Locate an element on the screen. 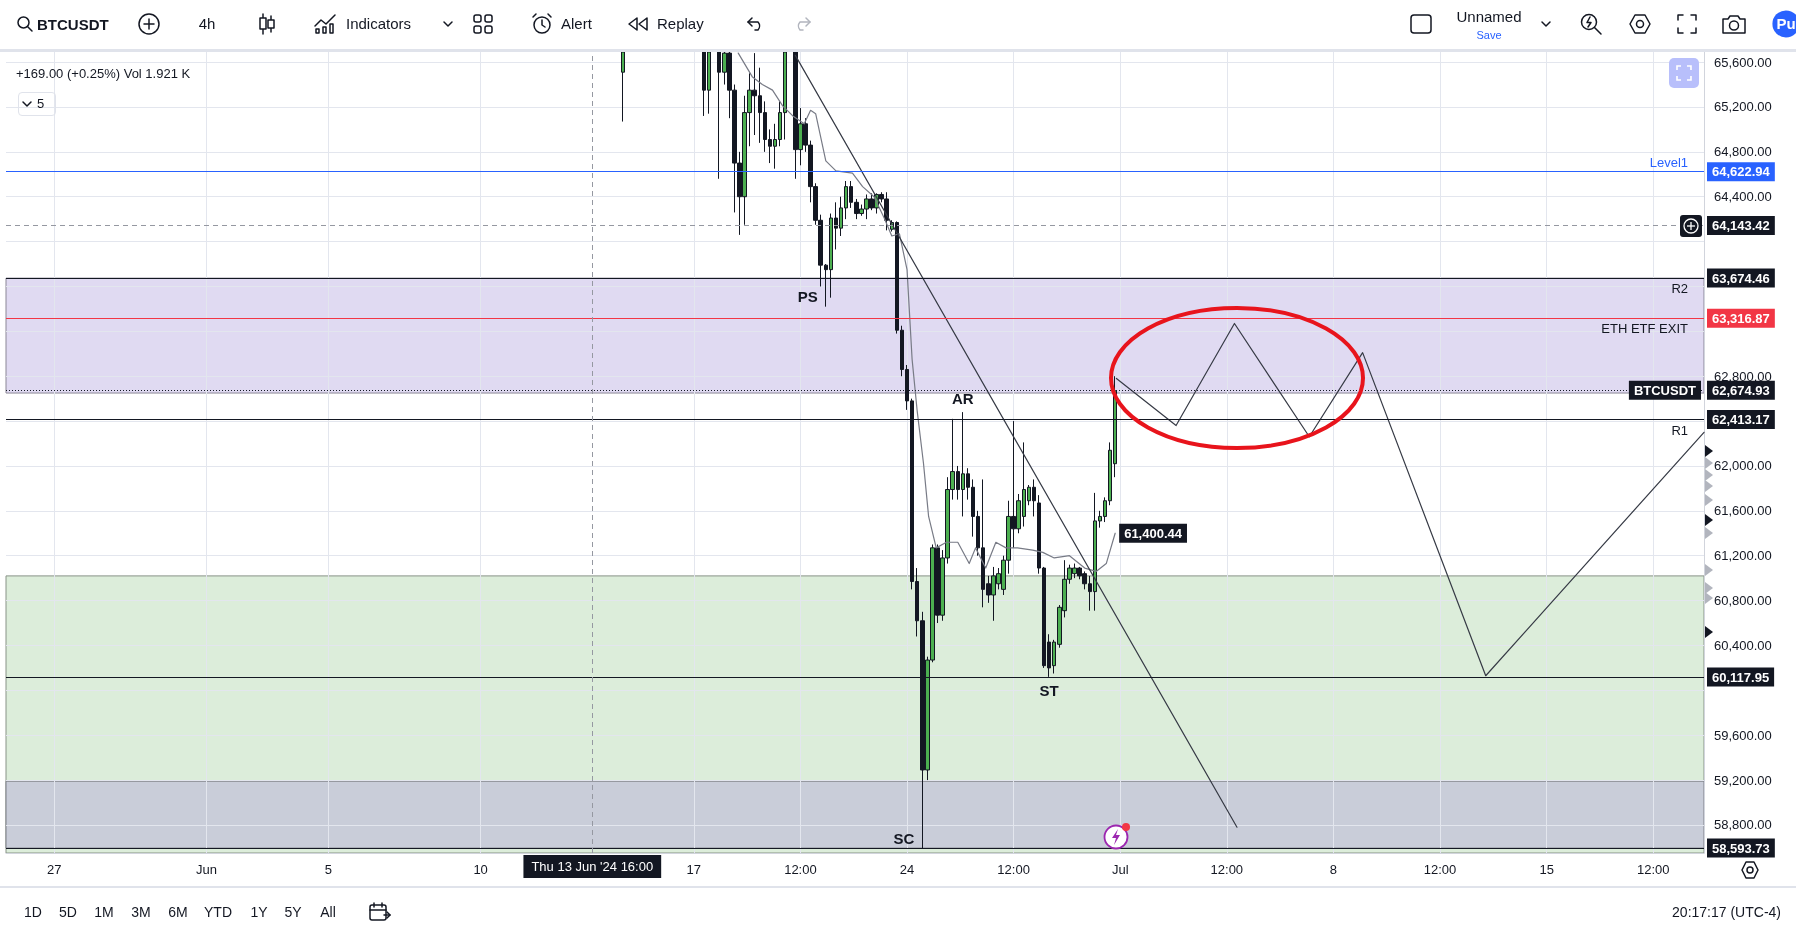  y-tick-label: 61,600.00 is located at coordinates (1743, 511).